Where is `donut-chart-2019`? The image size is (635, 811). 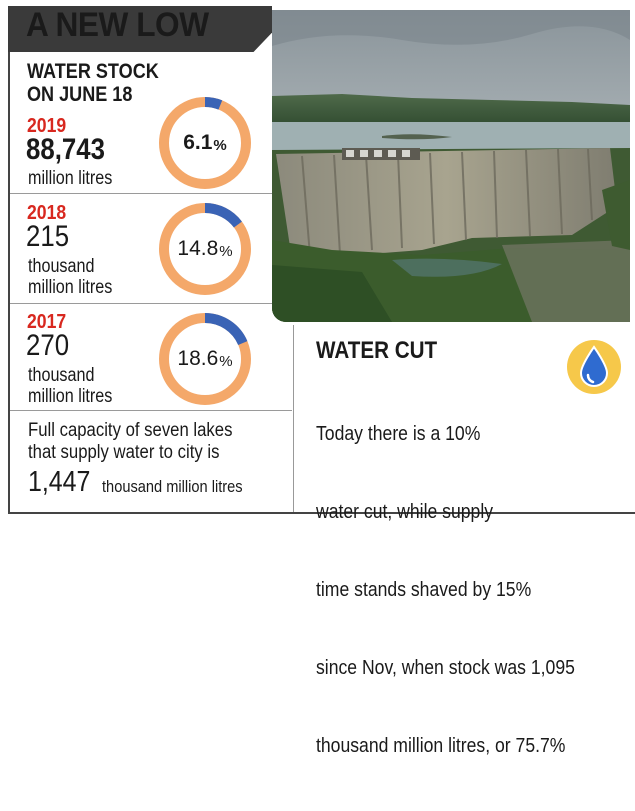 donut-chart-2019 is located at coordinates (205, 143).